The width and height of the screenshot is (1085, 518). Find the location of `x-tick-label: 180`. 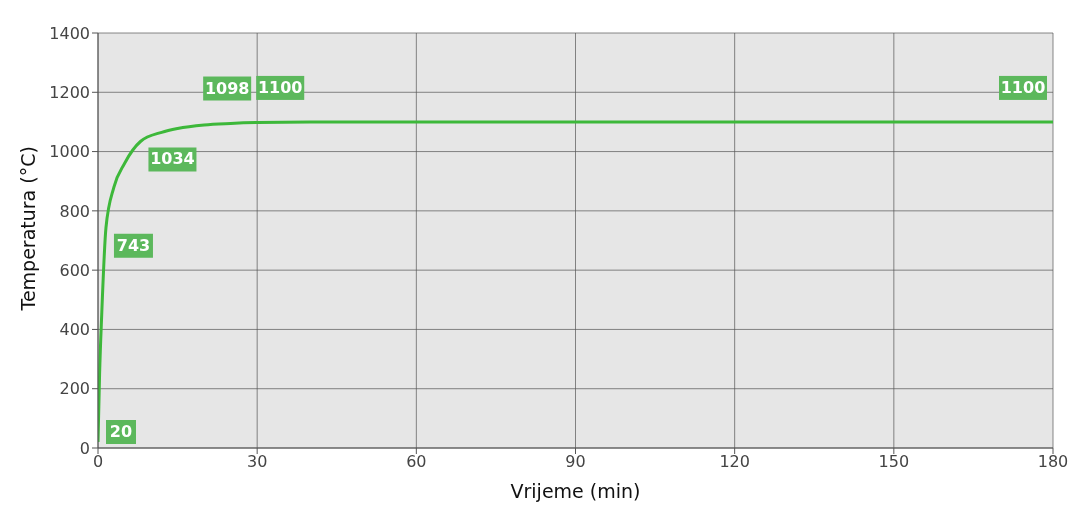

x-tick-label: 180 is located at coordinates (1053, 462).